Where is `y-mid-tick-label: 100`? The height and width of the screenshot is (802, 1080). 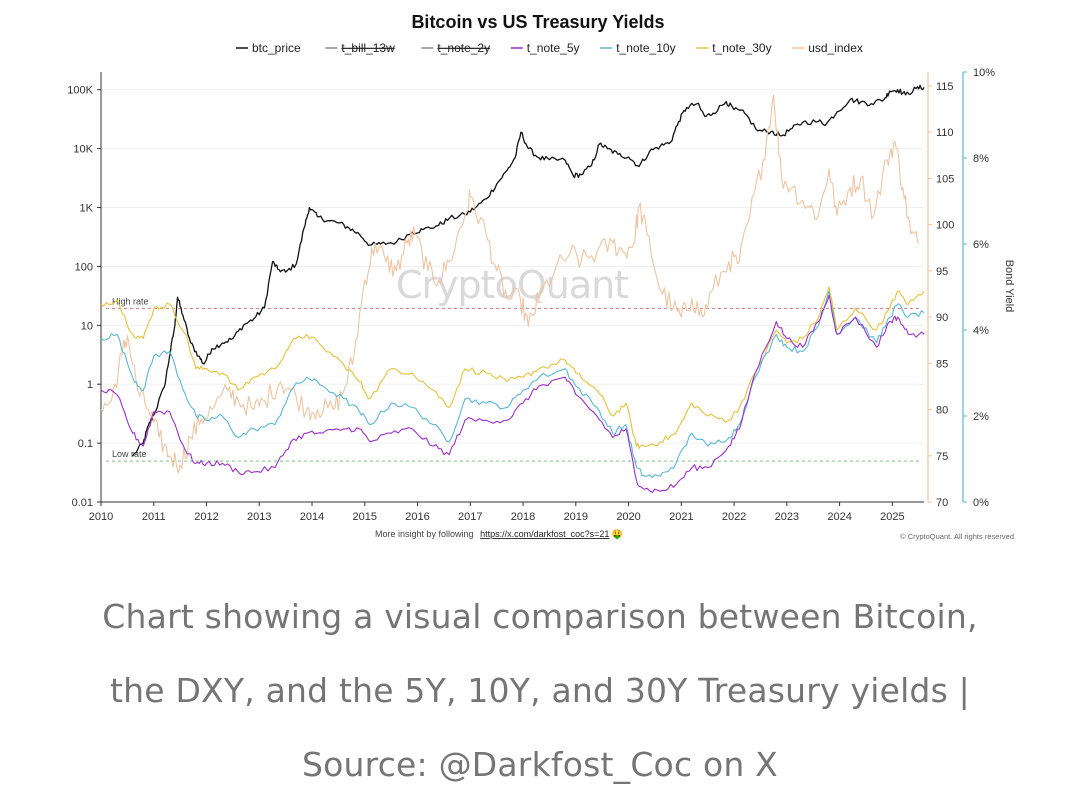
y-mid-tick-label: 100 is located at coordinates (945, 226).